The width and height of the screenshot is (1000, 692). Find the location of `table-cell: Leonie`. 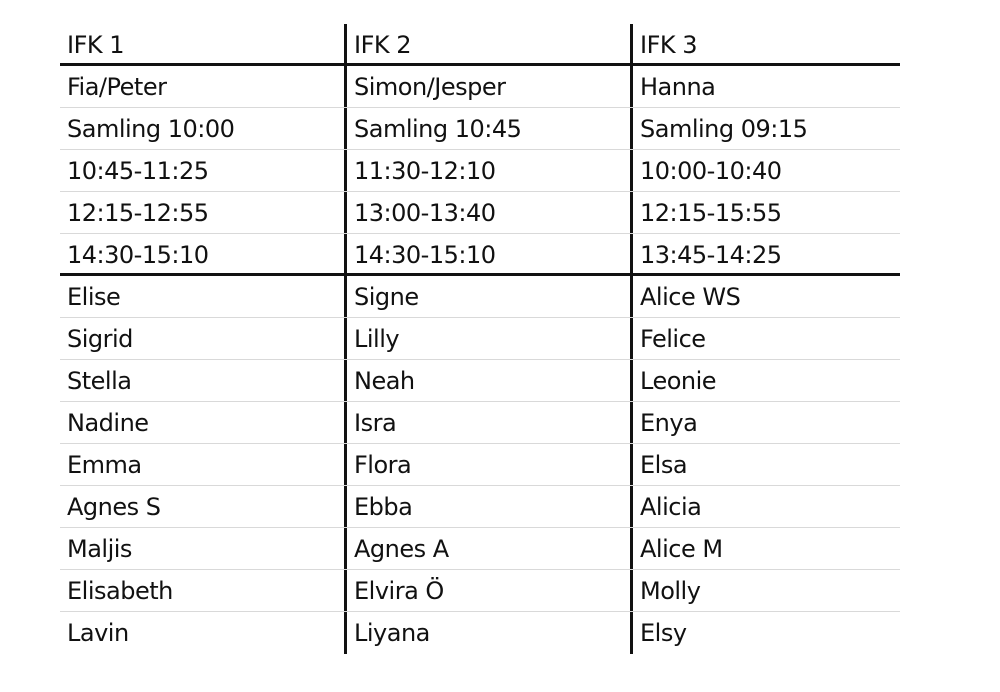

table-cell: Leonie is located at coordinates (765, 380).